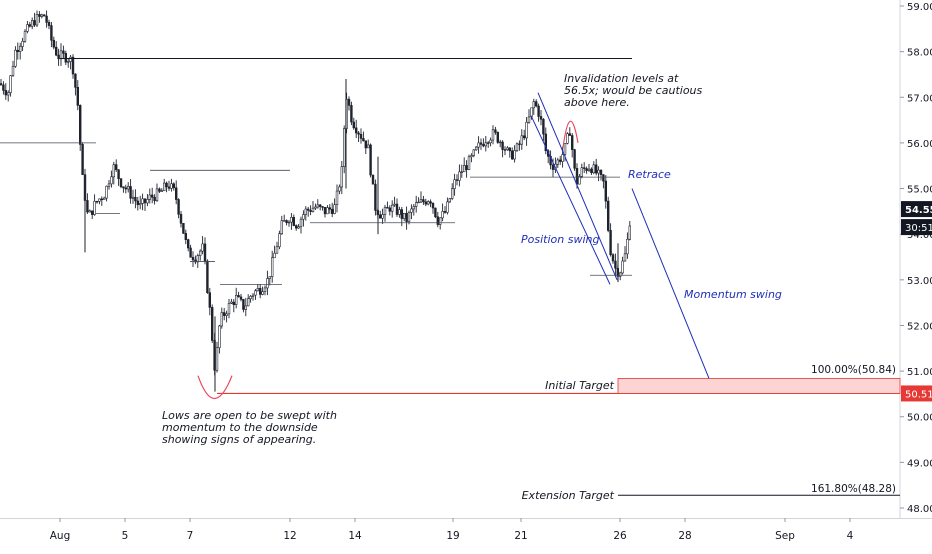 The image size is (932, 554). I want to click on retrace-label: Retrace, so click(649, 174).